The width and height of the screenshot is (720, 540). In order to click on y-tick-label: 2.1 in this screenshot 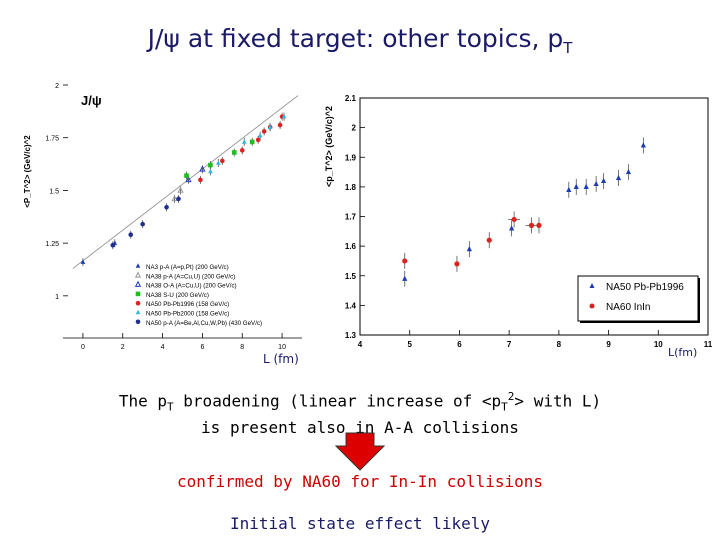, I will do `click(351, 98)`.